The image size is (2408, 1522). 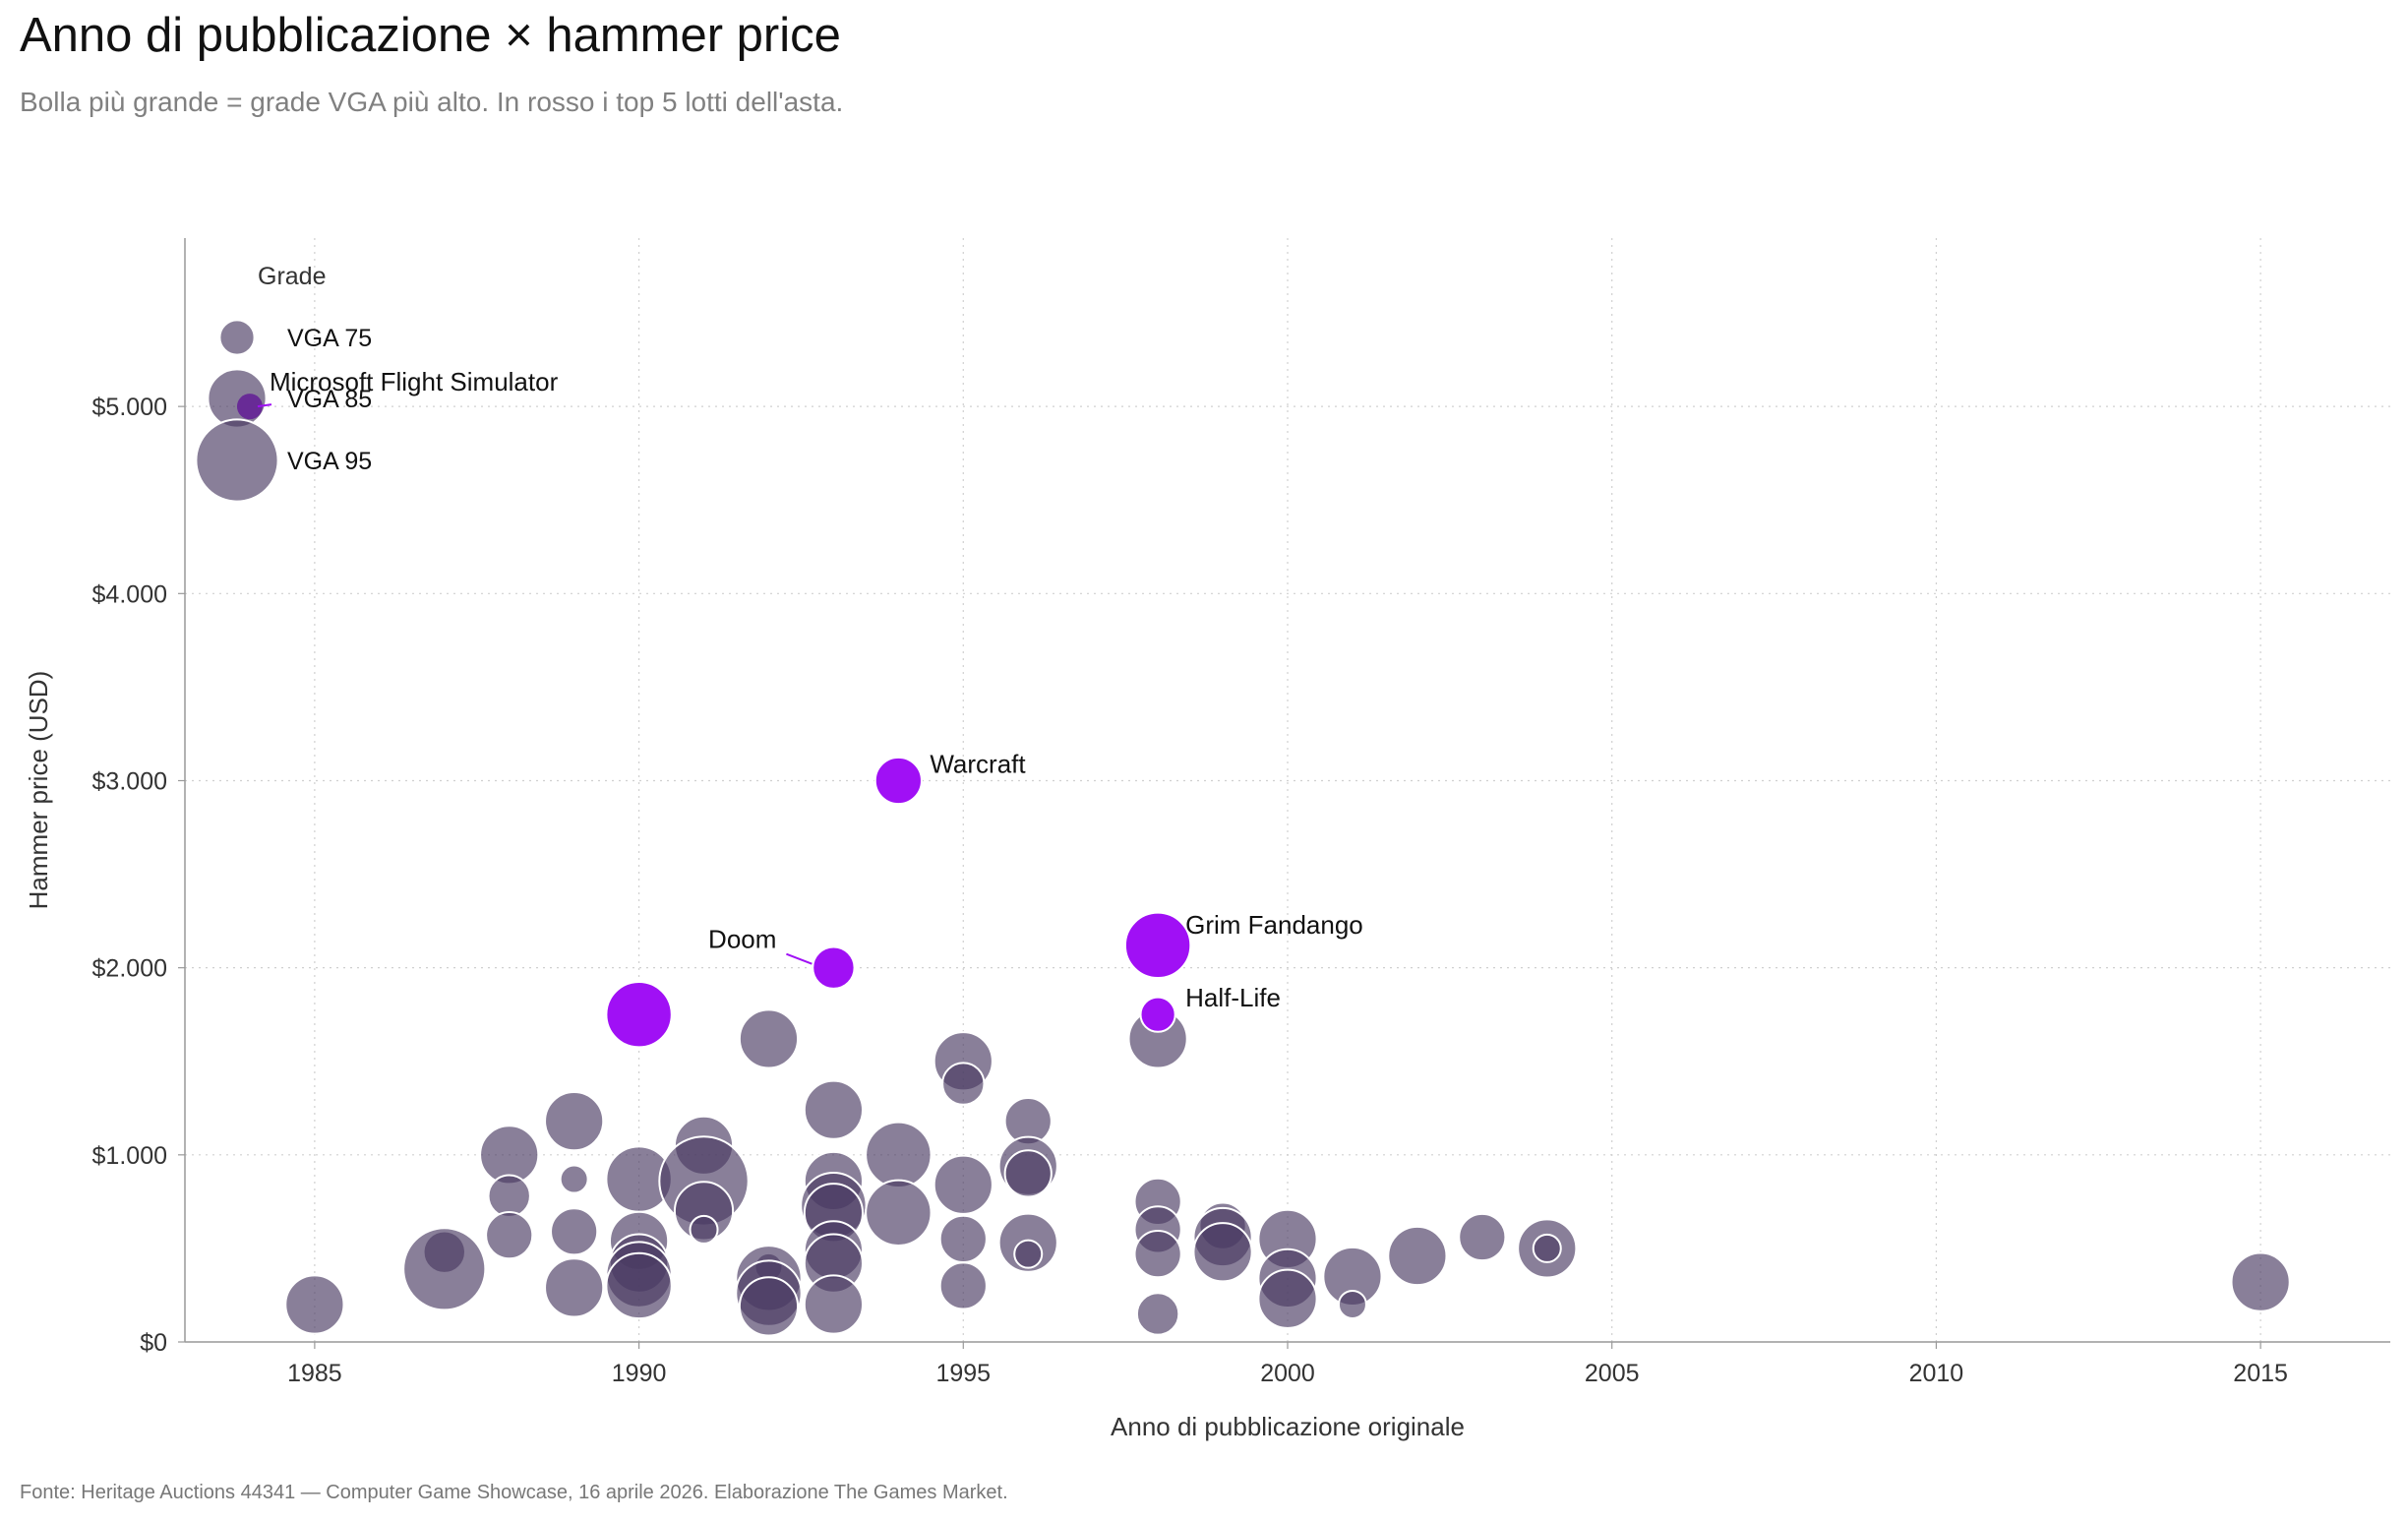 What do you see at coordinates (1612, 1373) in the screenshot?
I see `x-tick-label: 2005` at bounding box center [1612, 1373].